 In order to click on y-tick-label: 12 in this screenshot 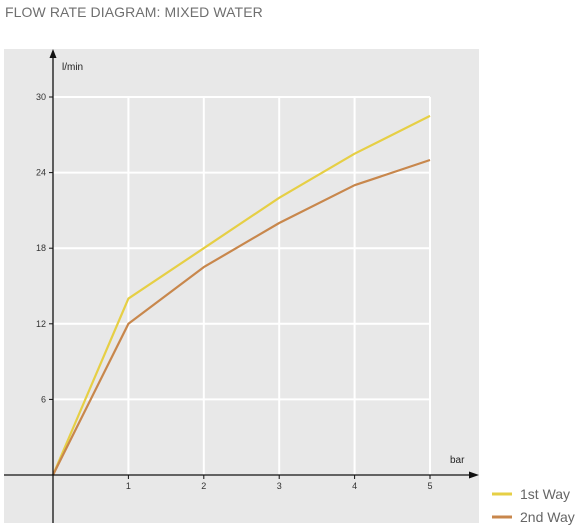, I will do `click(41, 324)`.